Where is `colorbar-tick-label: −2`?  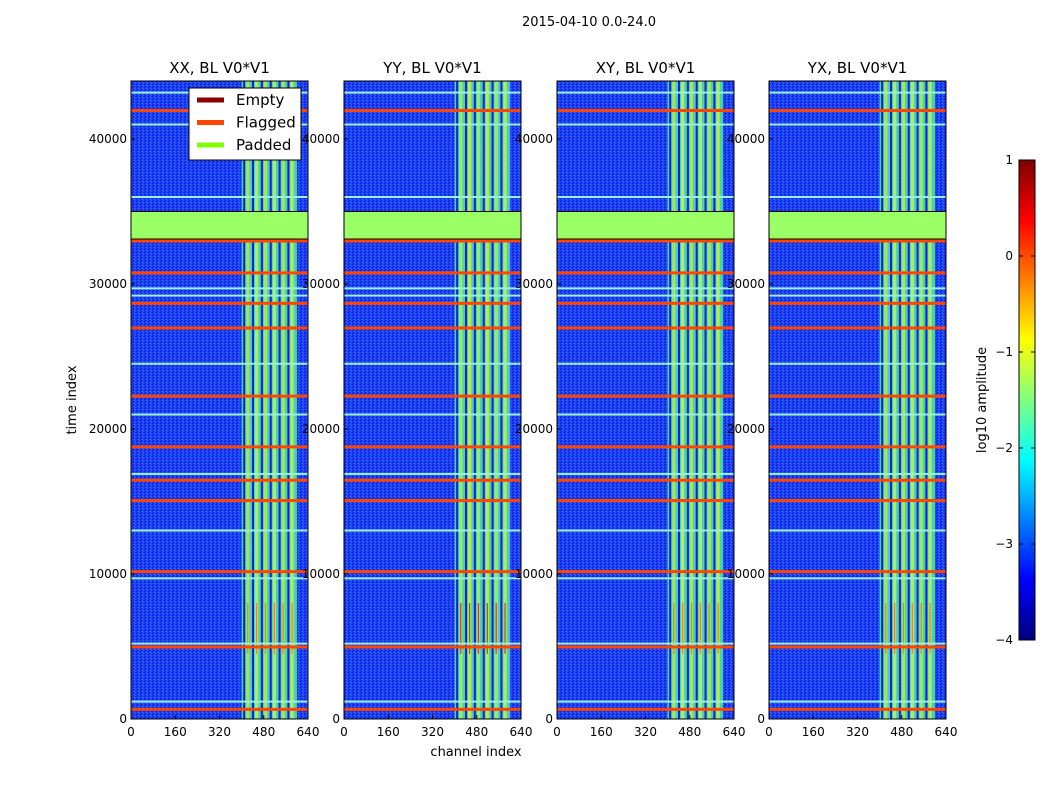
colorbar-tick-label: −2 is located at coordinates (1004, 448).